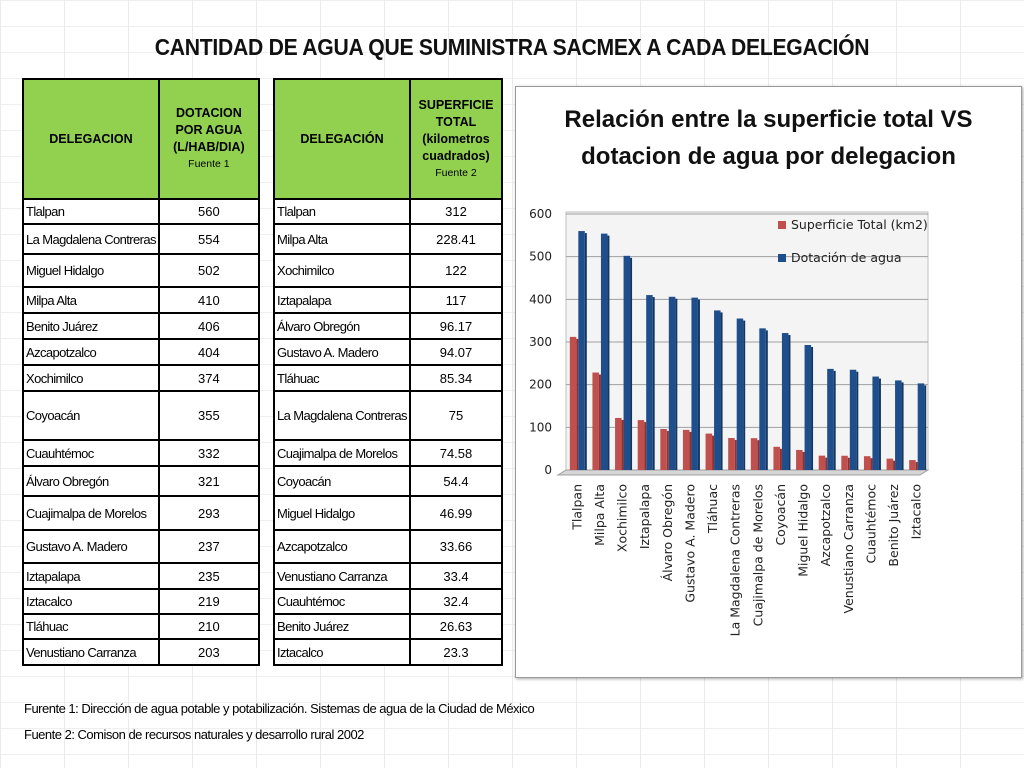  Describe the element at coordinates (456, 211) in the screenshot. I see `table2-cell-value: 312` at that location.